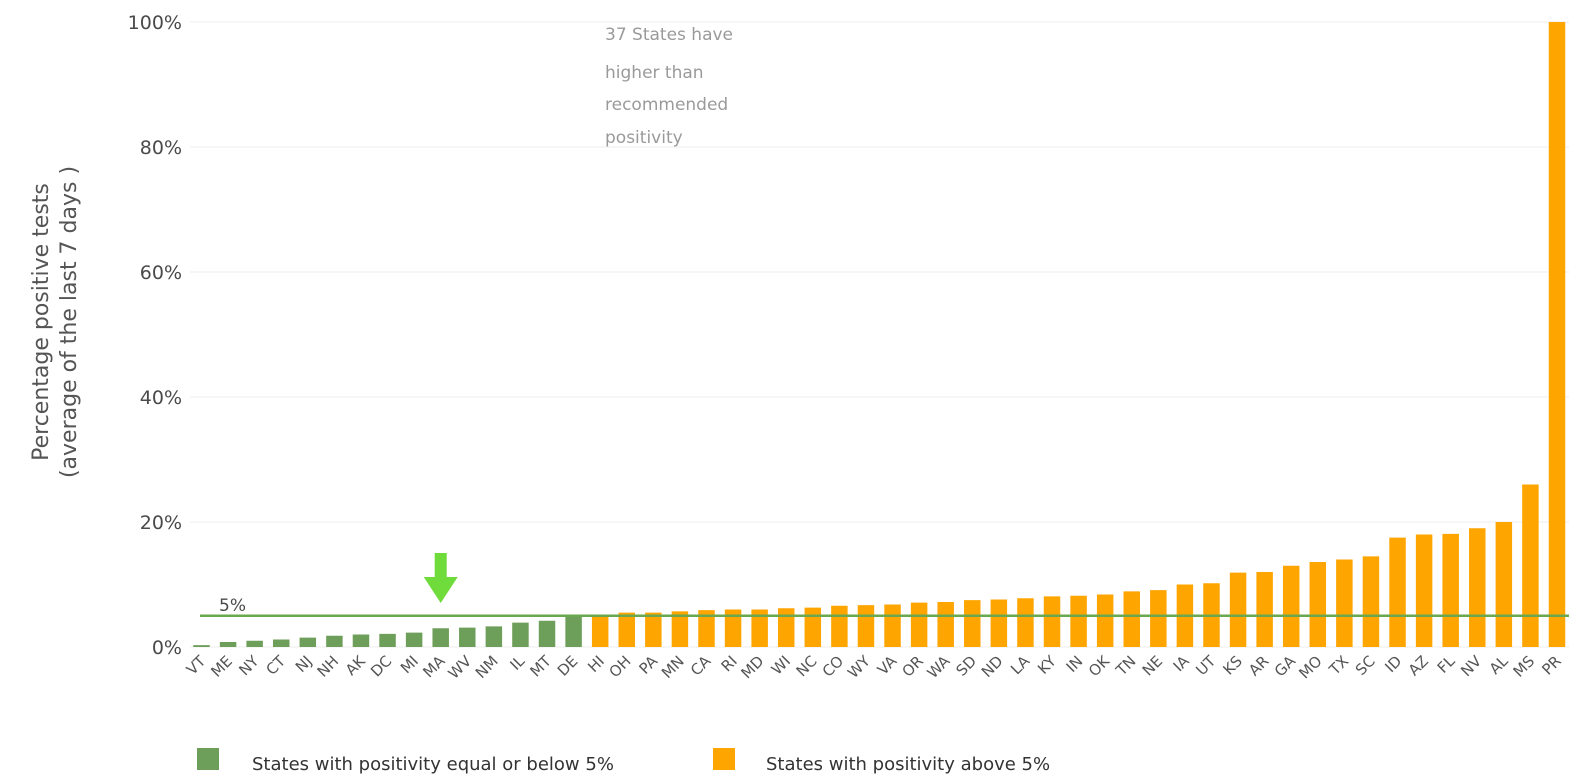  What do you see at coordinates (1099, 665) in the screenshot?
I see `x-tick-label: OK` at bounding box center [1099, 665].